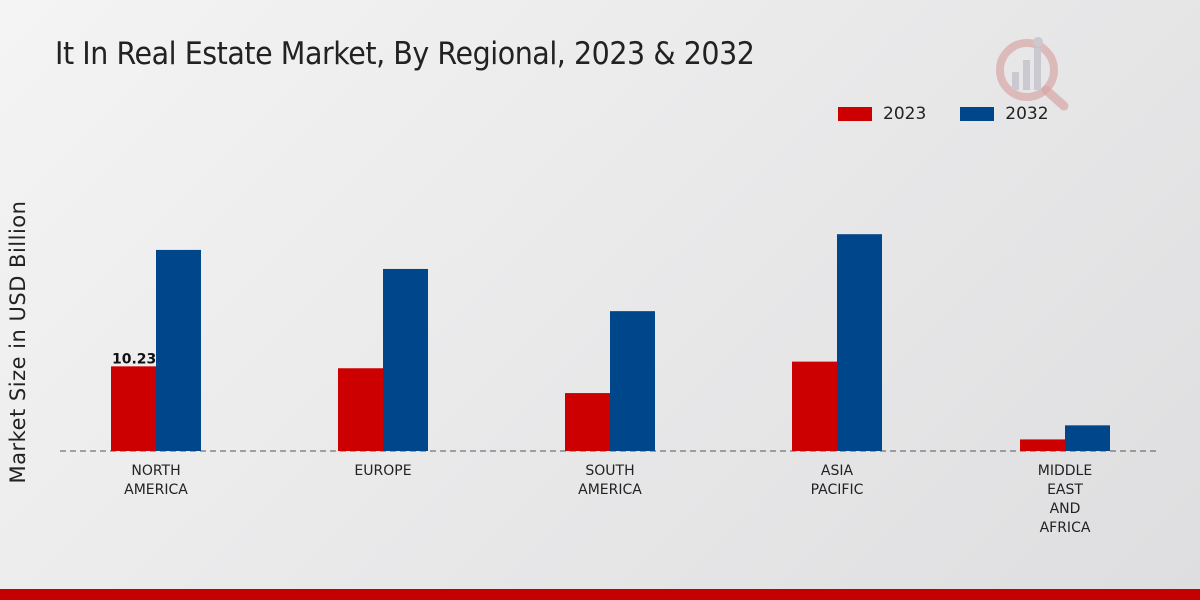 This screenshot has height=600, width=1200. What do you see at coordinates (600, 594) in the screenshot?
I see `footer-bar` at bounding box center [600, 594].